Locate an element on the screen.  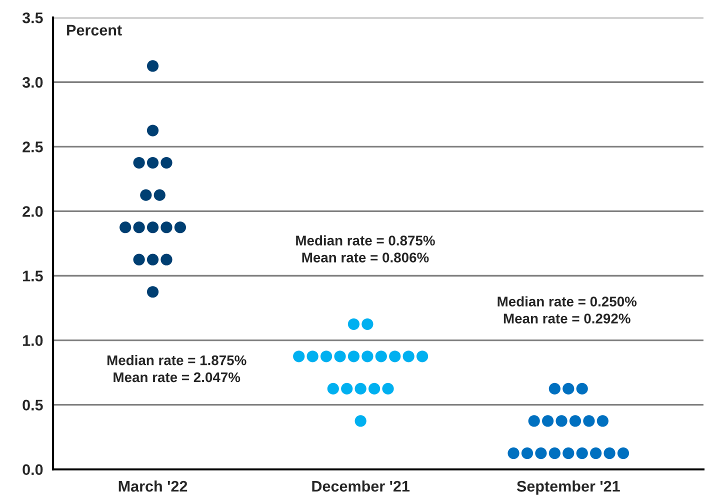
y-tick-label: 2.0 is located at coordinates (32, 211).